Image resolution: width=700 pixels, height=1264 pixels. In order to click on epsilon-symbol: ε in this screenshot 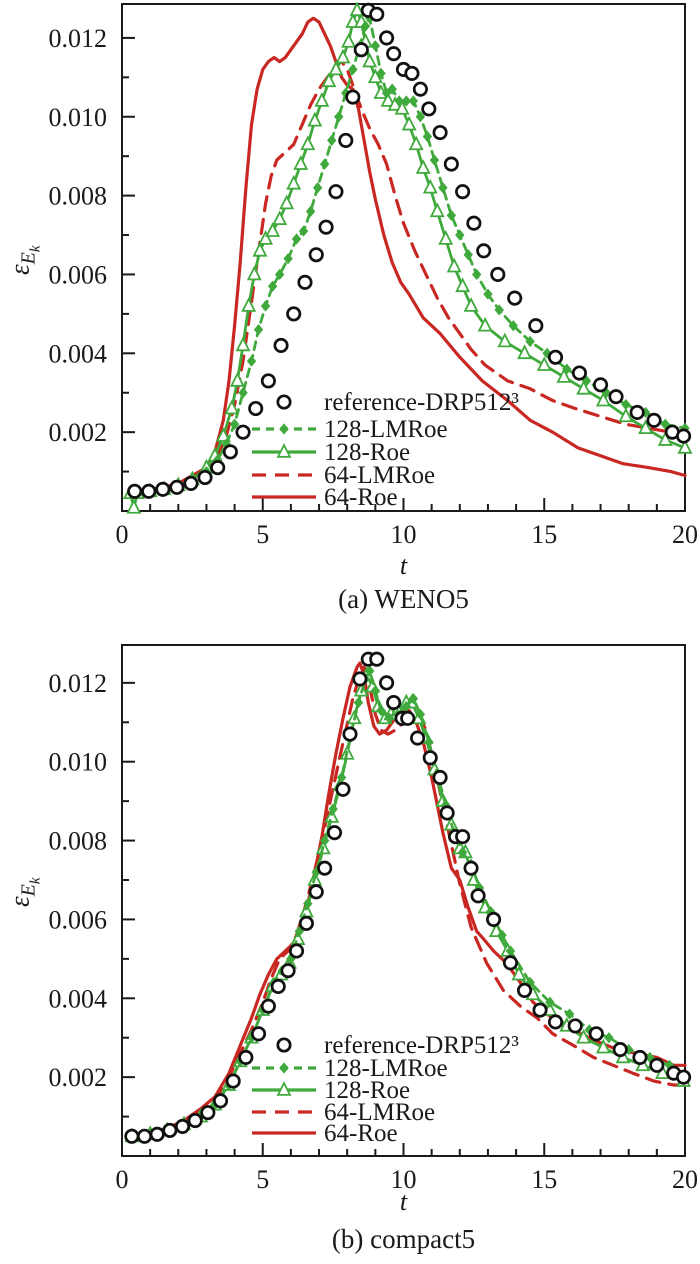, I will do `click(19, 901)`.